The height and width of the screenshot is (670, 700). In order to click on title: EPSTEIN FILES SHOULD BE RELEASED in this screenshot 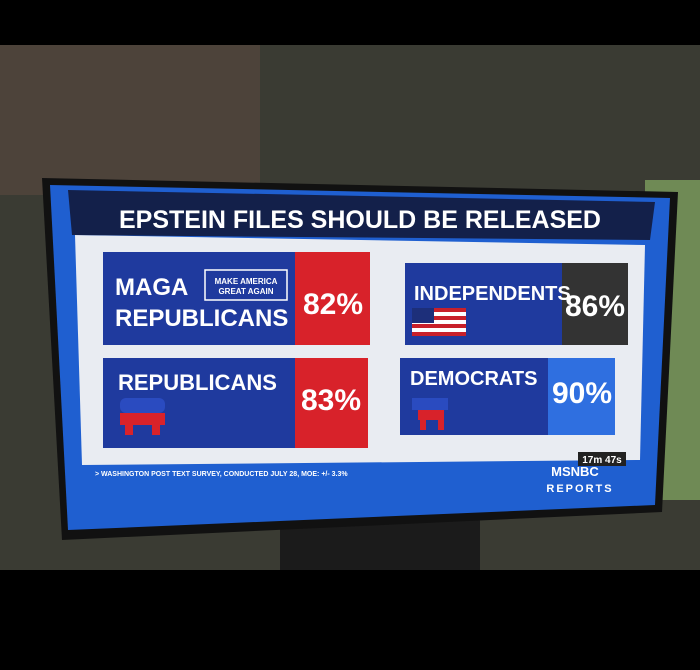, I will do `click(360, 220)`.